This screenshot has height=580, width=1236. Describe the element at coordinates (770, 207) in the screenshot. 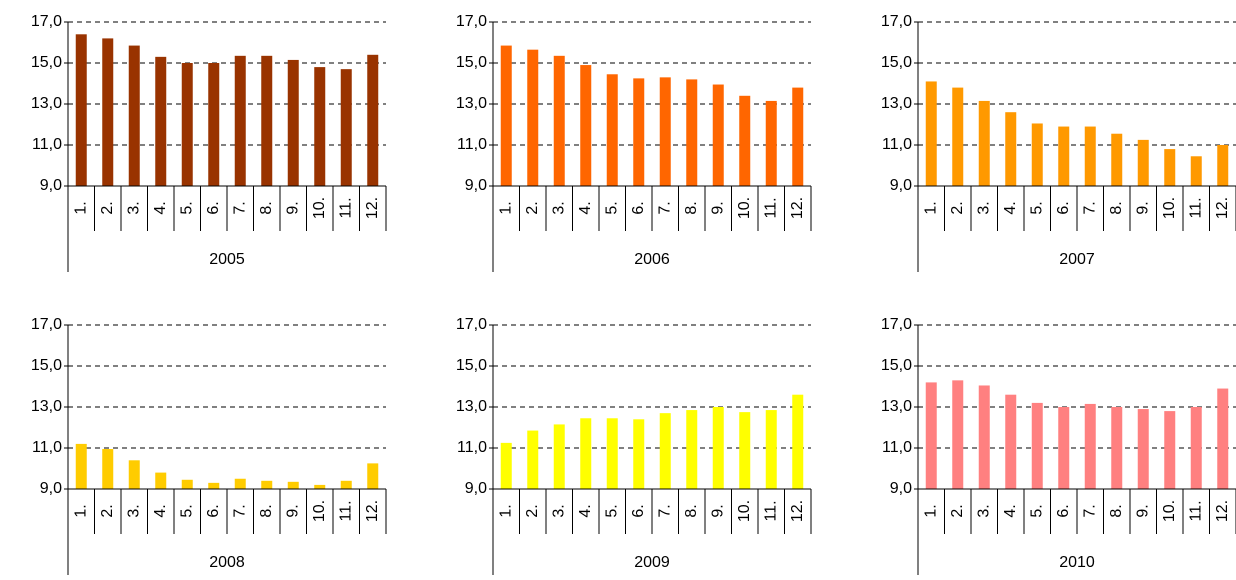

I see `x-tick-label: 11.` at that location.